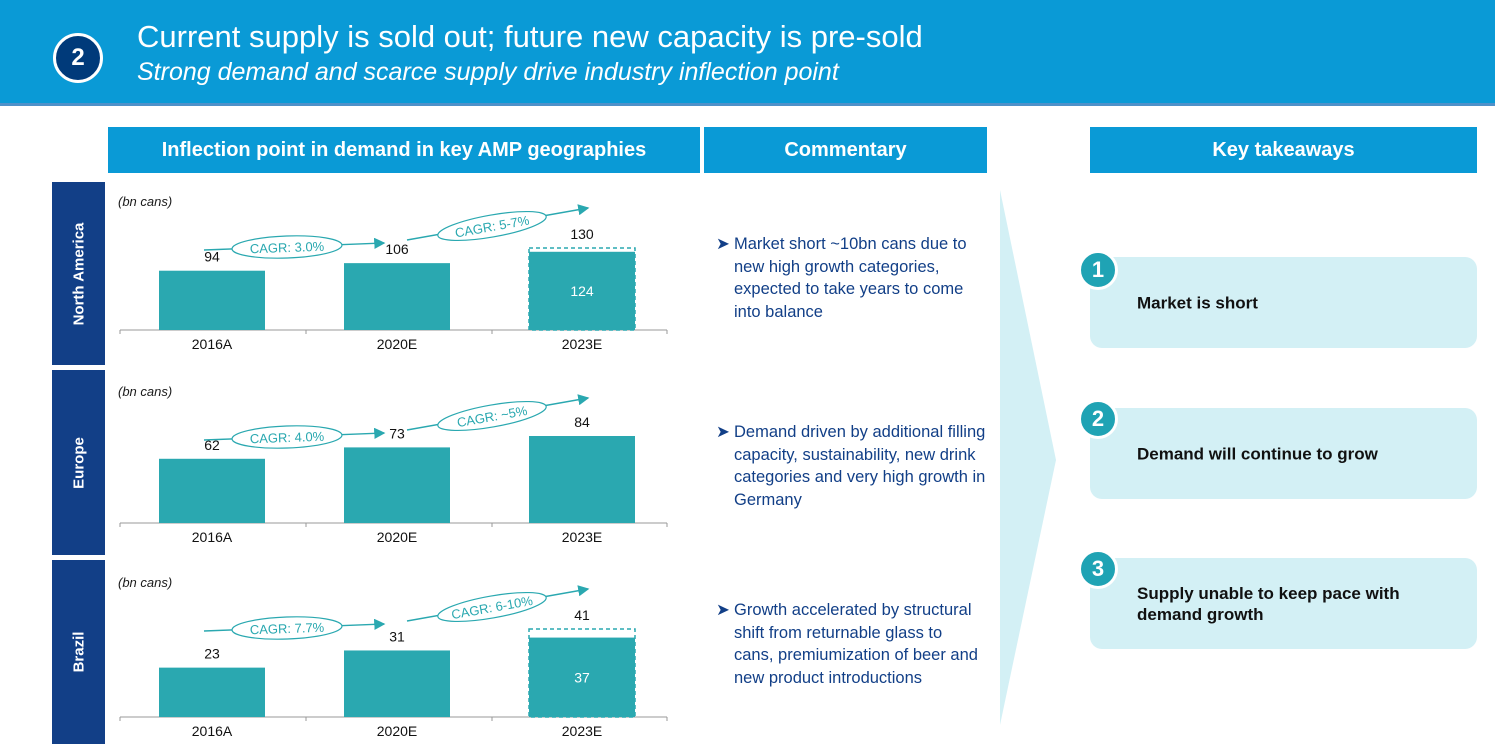 This screenshot has height=754, width=1495. I want to click on takeaway-number-badge: 1, so click(1098, 270).